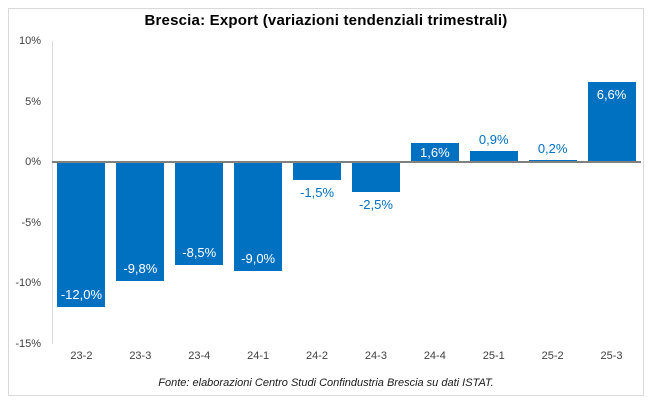  What do you see at coordinates (52, 192) in the screenshot?
I see `y-axis-line` at bounding box center [52, 192].